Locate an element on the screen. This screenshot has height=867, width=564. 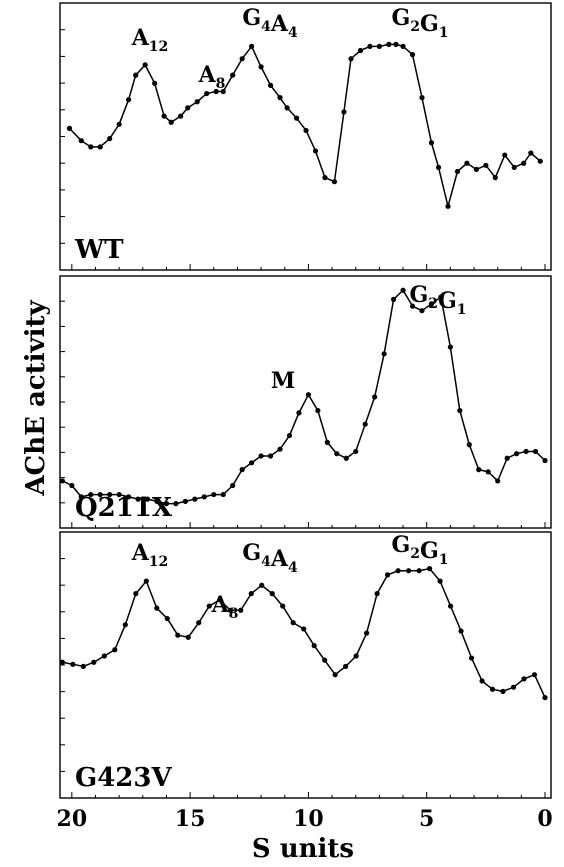
x-tick-label: 20 is located at coordinates (72, 819).